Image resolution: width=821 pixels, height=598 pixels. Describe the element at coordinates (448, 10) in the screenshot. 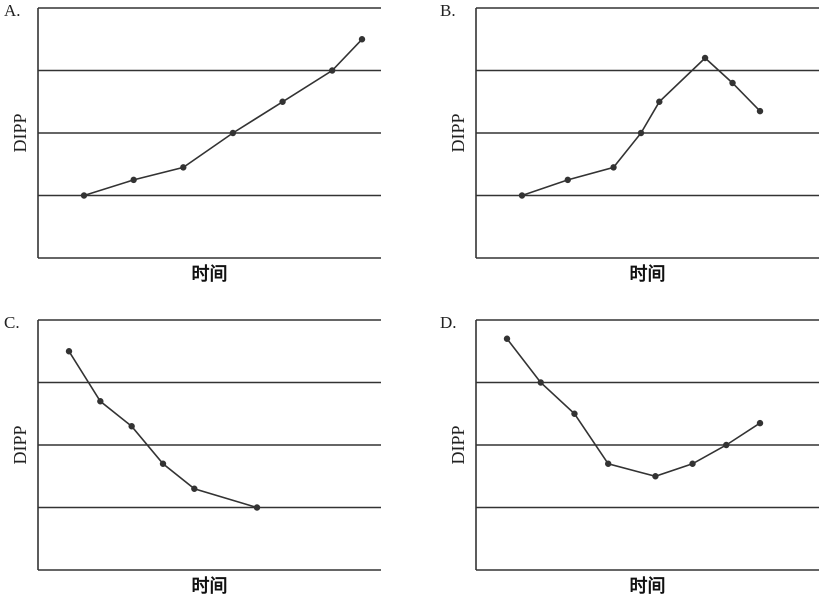

I see `panel-label: B.` at that location.